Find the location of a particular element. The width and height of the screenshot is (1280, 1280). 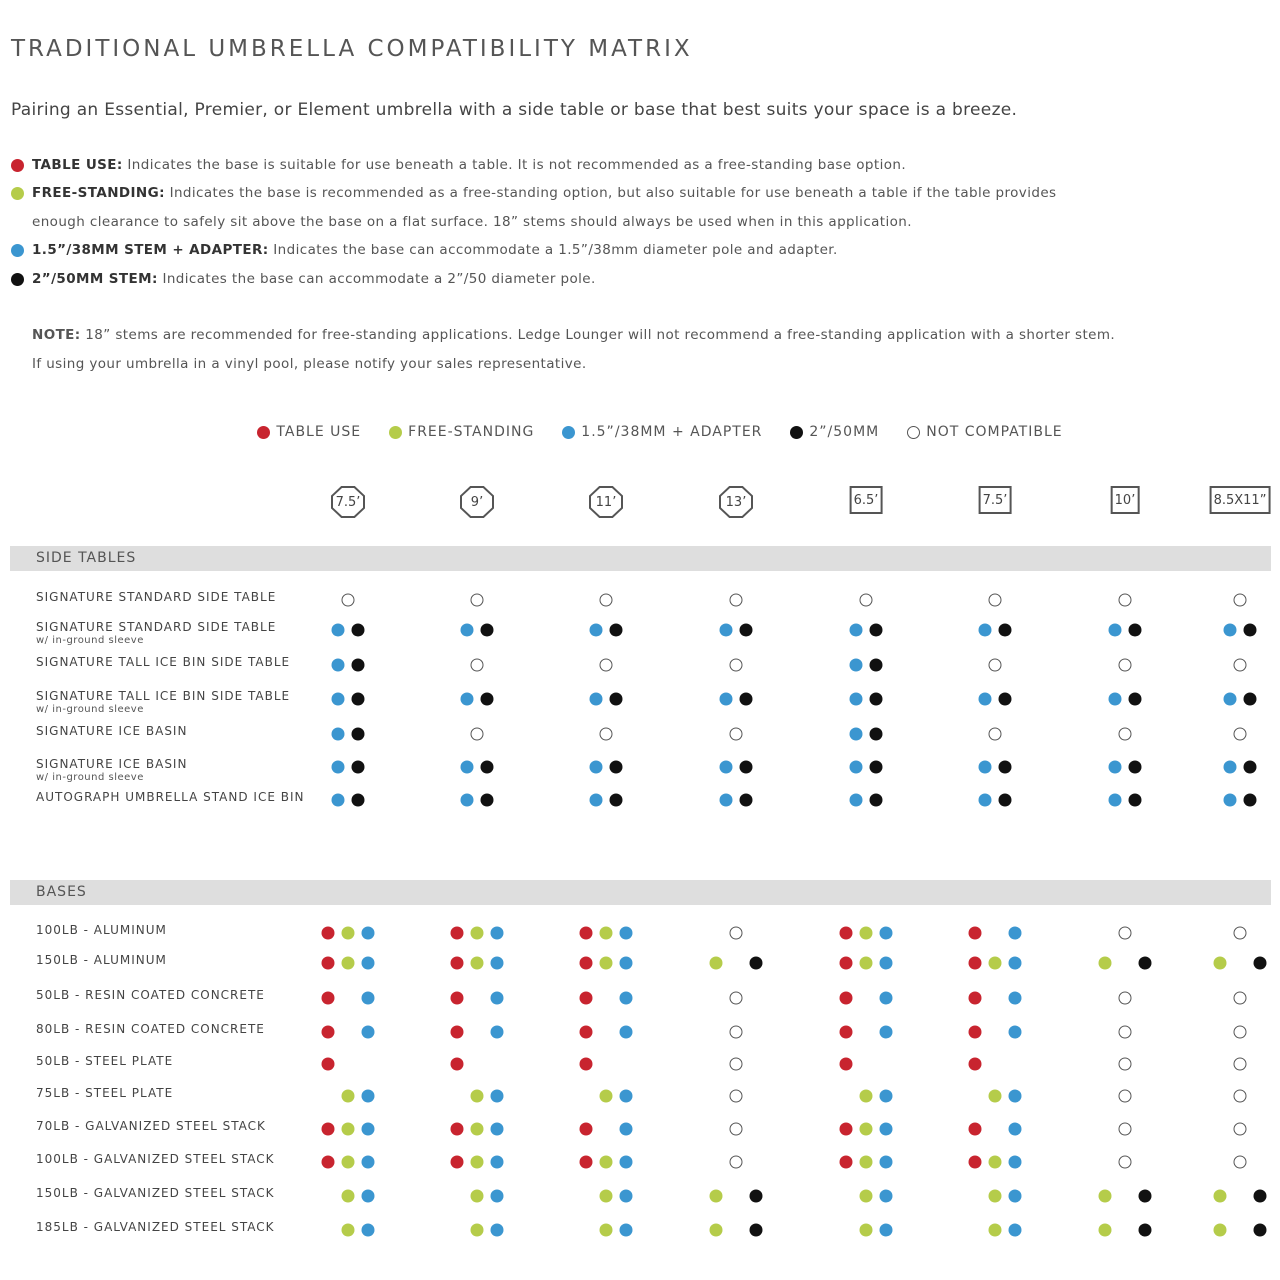

table-row: SIGNATURE ICE BASIN is located at coordinates (640, 739).